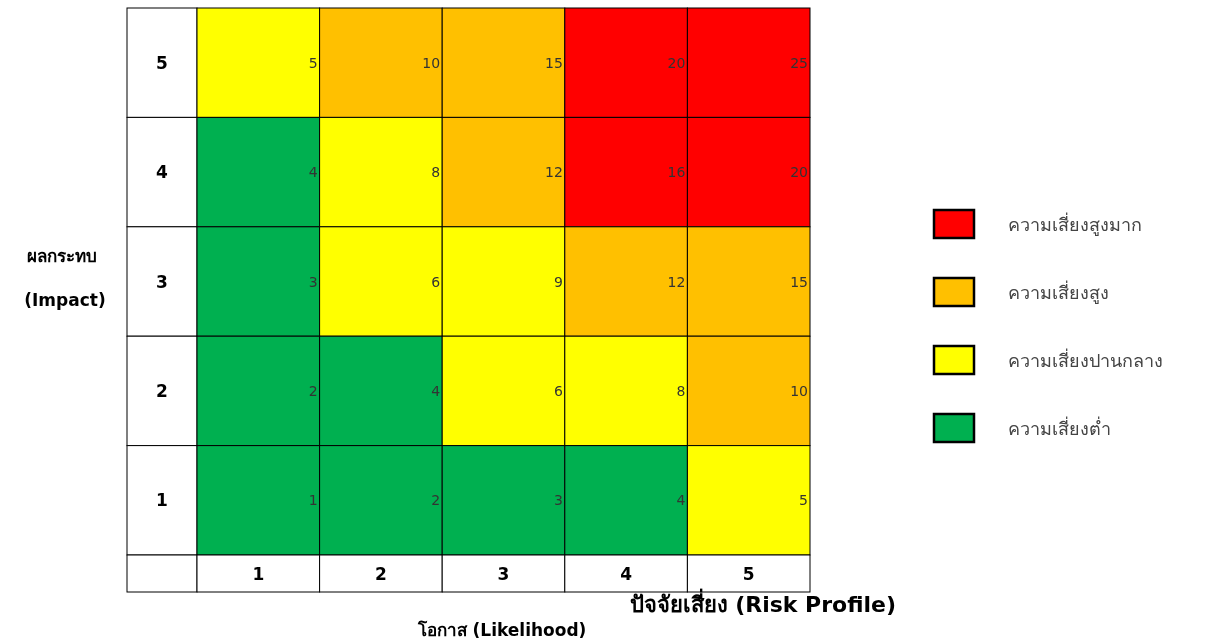  I want to click on data-label: 1, so click(313, 500).